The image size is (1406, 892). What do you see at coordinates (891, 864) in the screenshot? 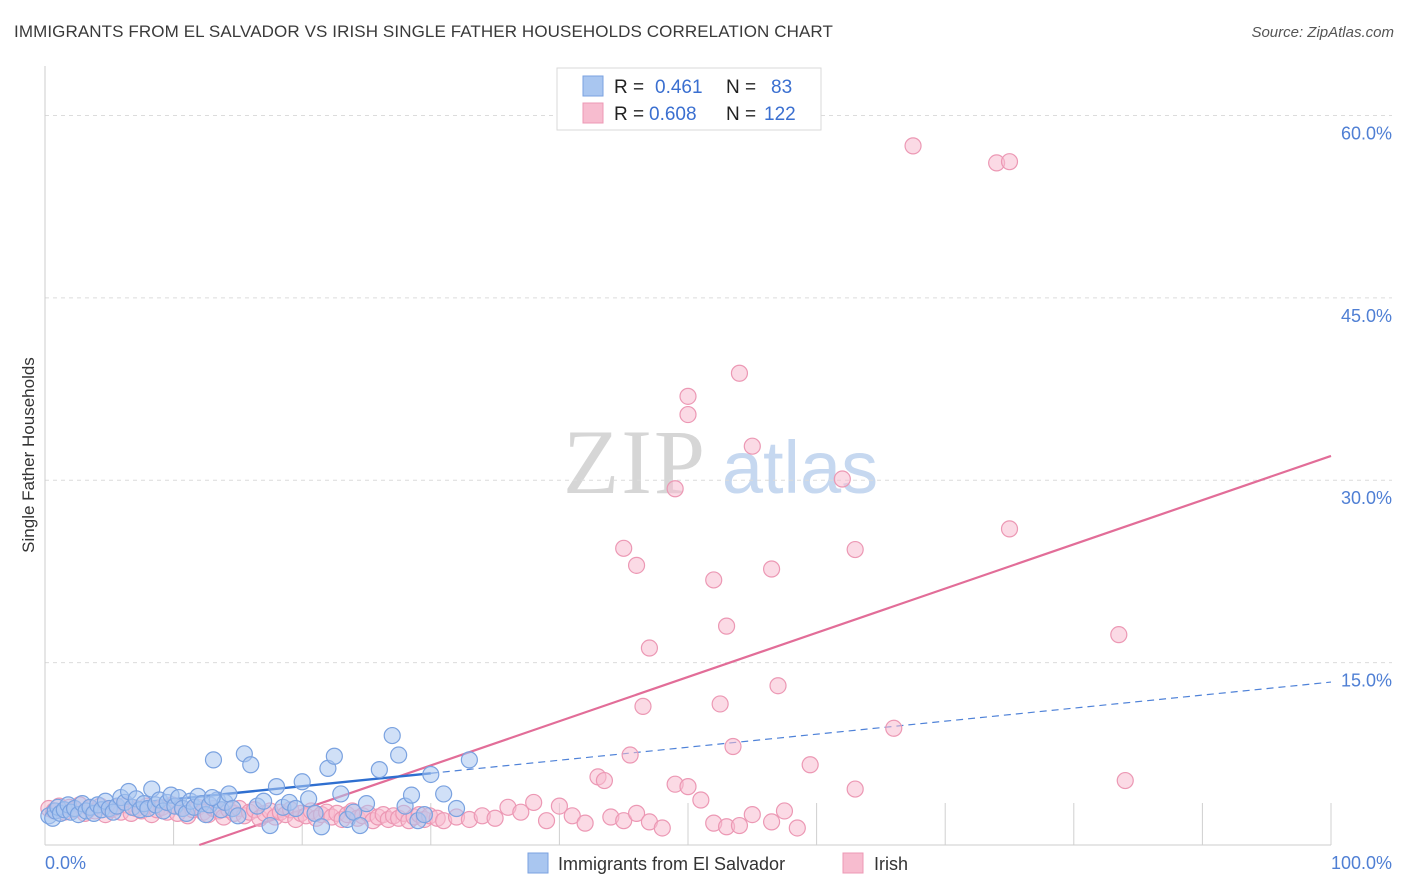
I see `legend-bottom-label-2: Irish` at bounding box center [891, 864].